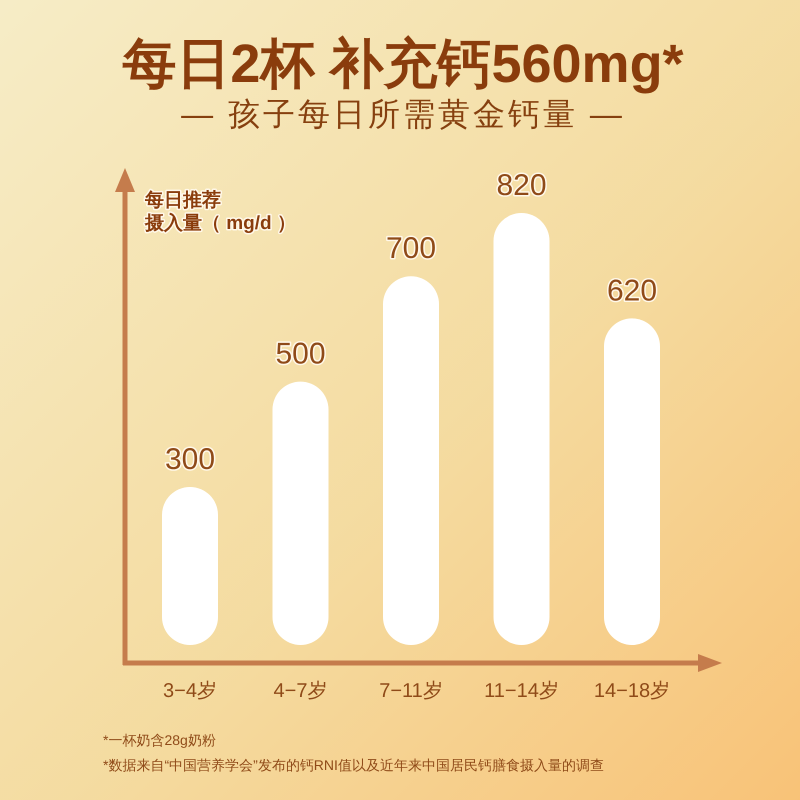 The width and height of the screenshot is (800, 800). Describe the element at coordinates (411, 691) in the screenshot. I see `x-tick-label: 7−11岁` at that location.